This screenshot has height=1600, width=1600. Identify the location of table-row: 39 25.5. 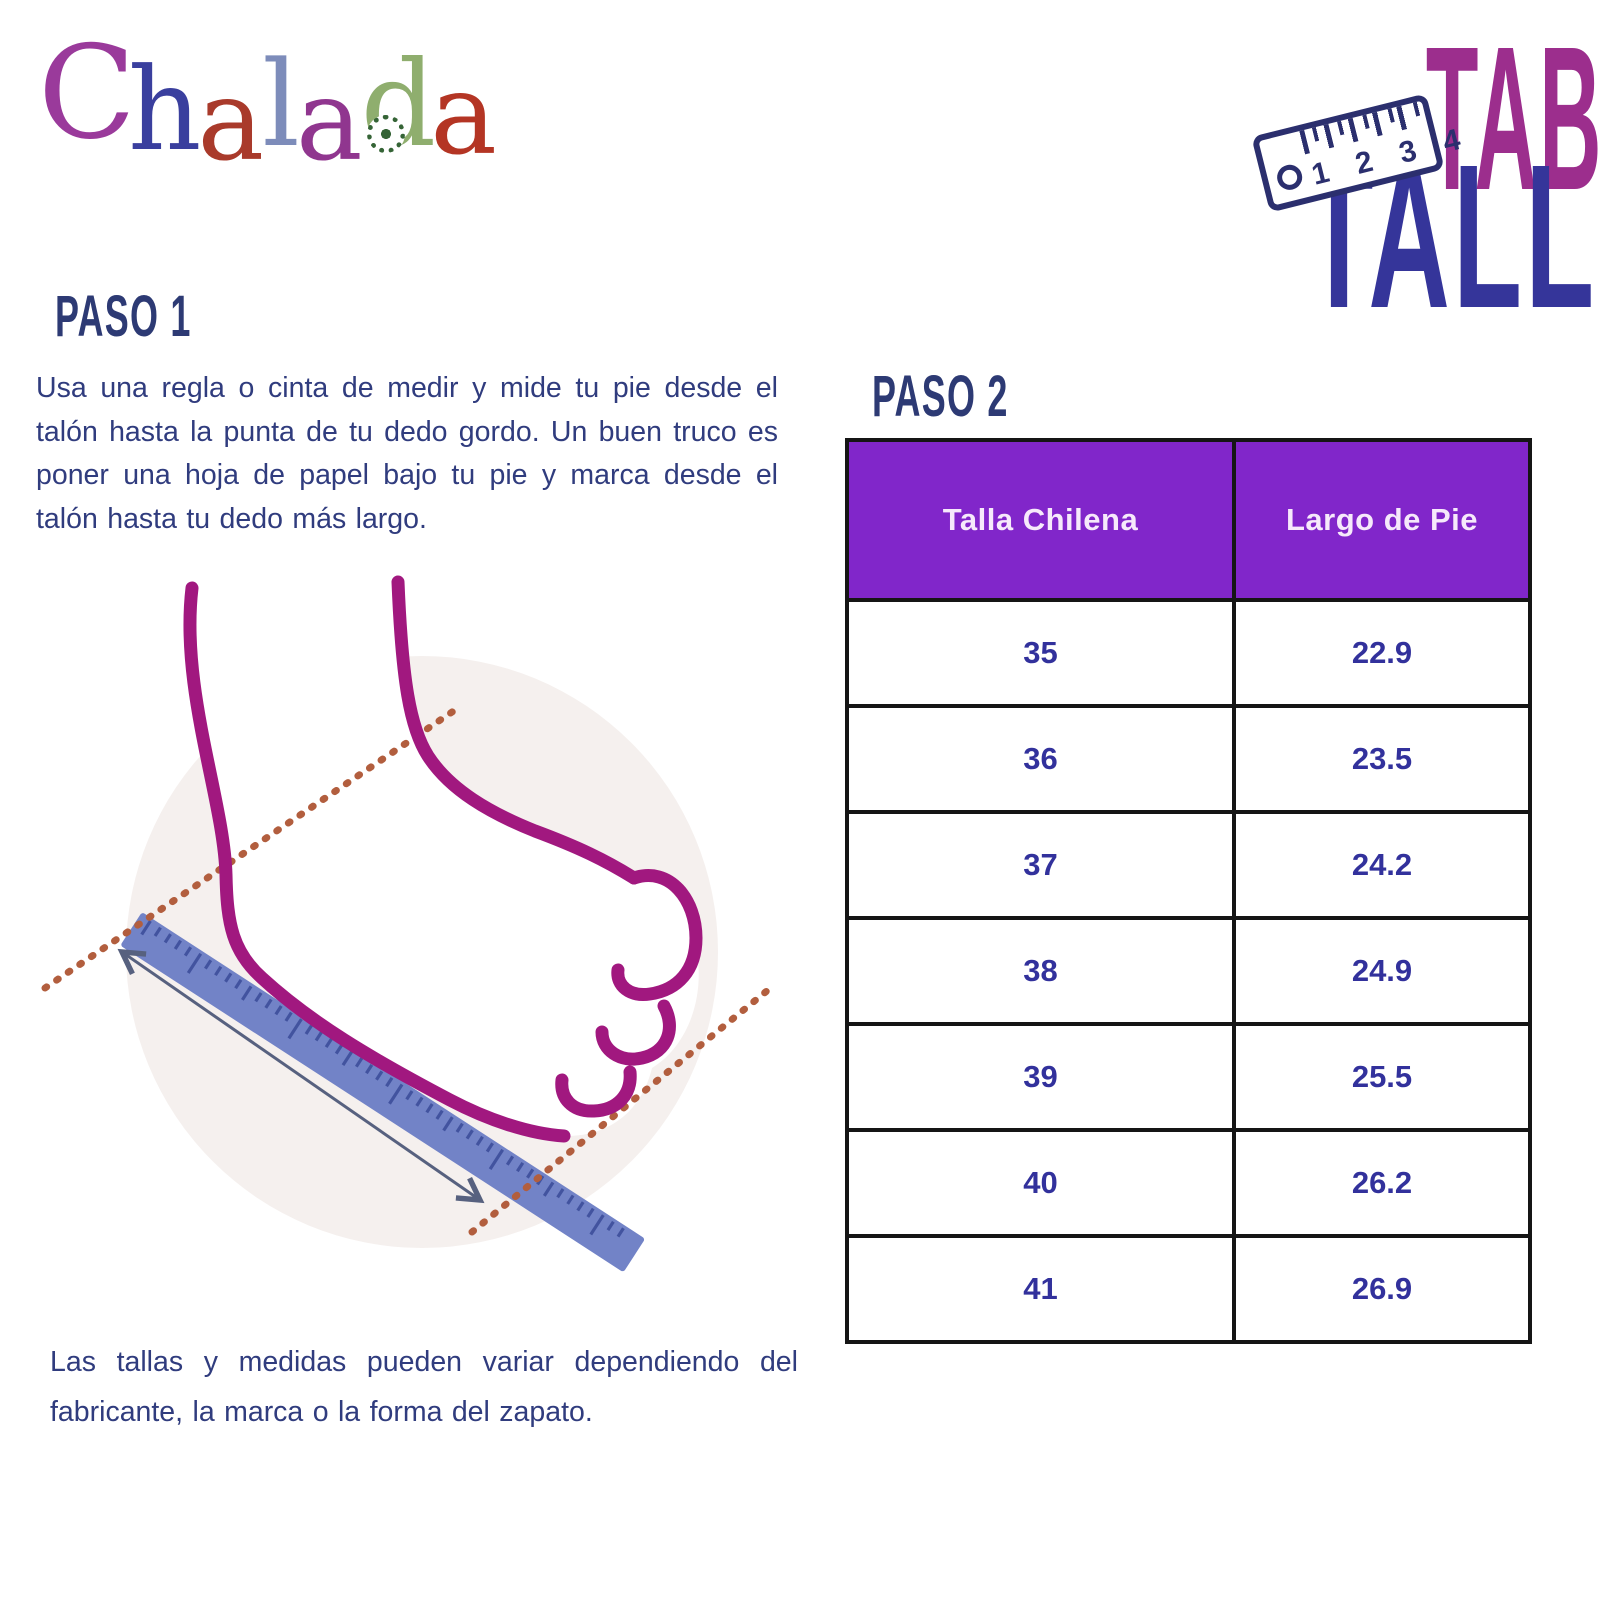
(1188, 1077).